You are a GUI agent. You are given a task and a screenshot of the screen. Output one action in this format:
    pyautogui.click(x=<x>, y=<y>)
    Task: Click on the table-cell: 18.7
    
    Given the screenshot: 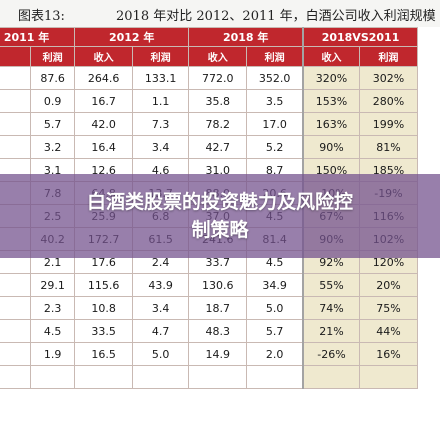 What is the action you would take?
    pyautogui.click(x=218, y=308)
    